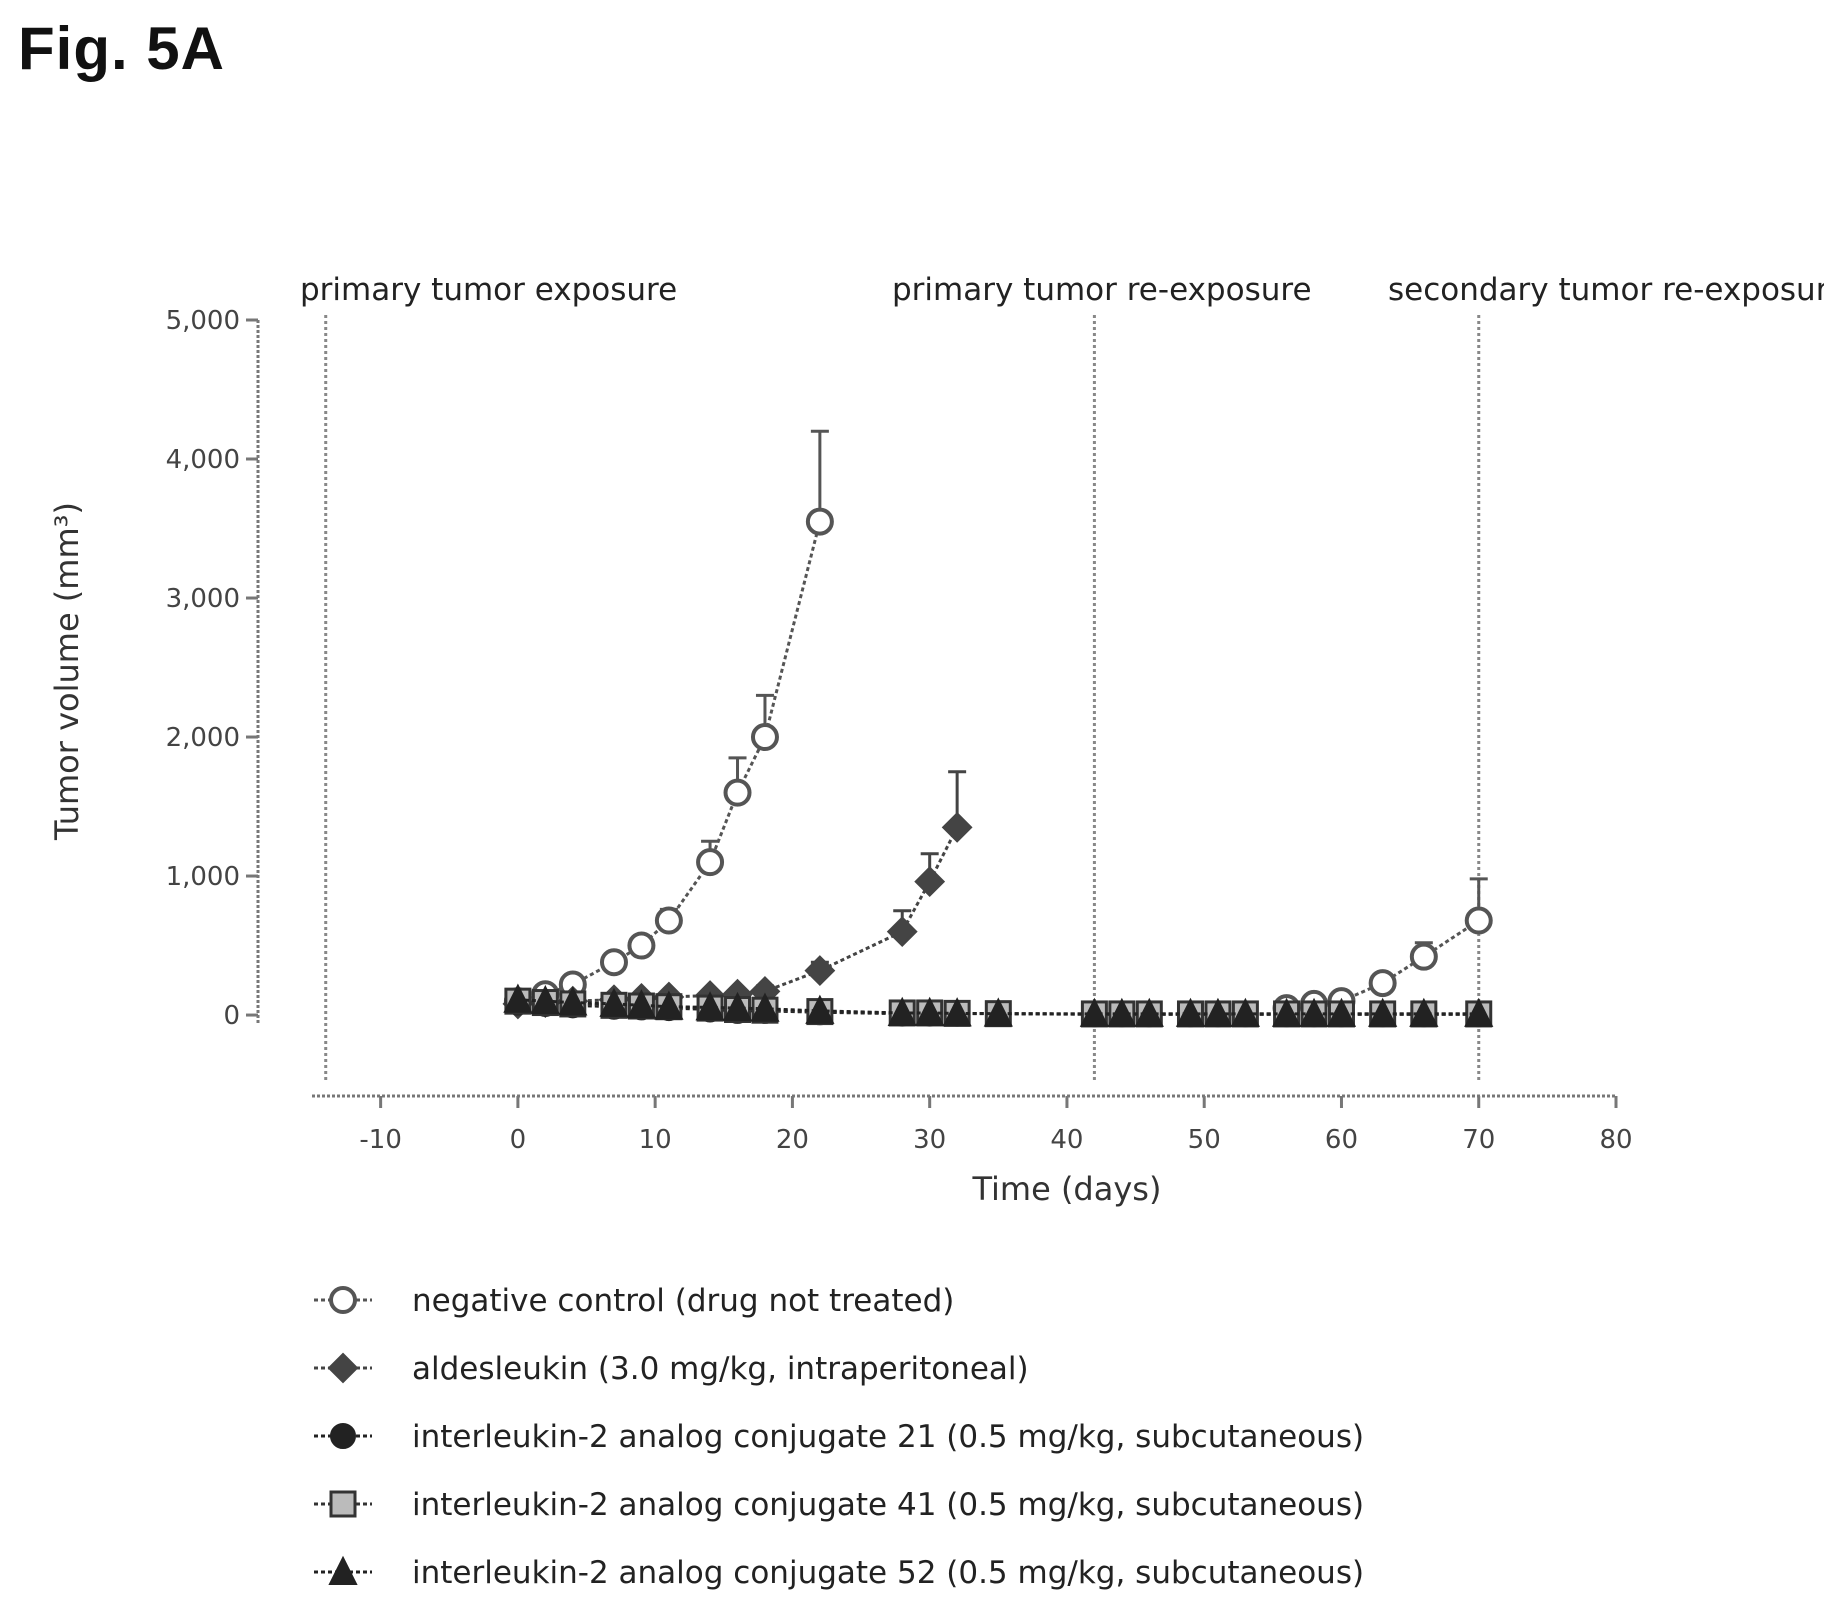 The image size is (1824, 1603). What do you see at coordinates (67, 671) in the screenshot?
I see `y-axis-title: Tumor volume (mm³)` at bounding box center [67, 671].